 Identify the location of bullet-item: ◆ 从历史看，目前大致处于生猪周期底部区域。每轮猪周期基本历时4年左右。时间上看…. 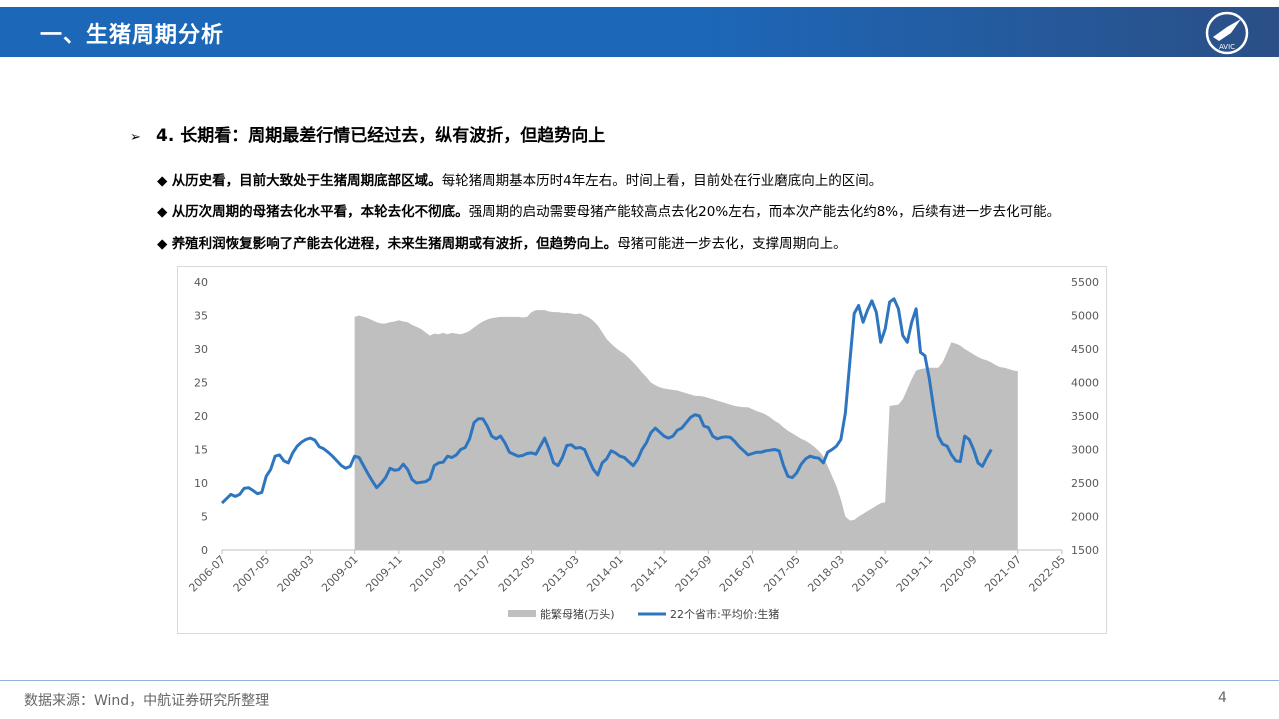
(519, 179).